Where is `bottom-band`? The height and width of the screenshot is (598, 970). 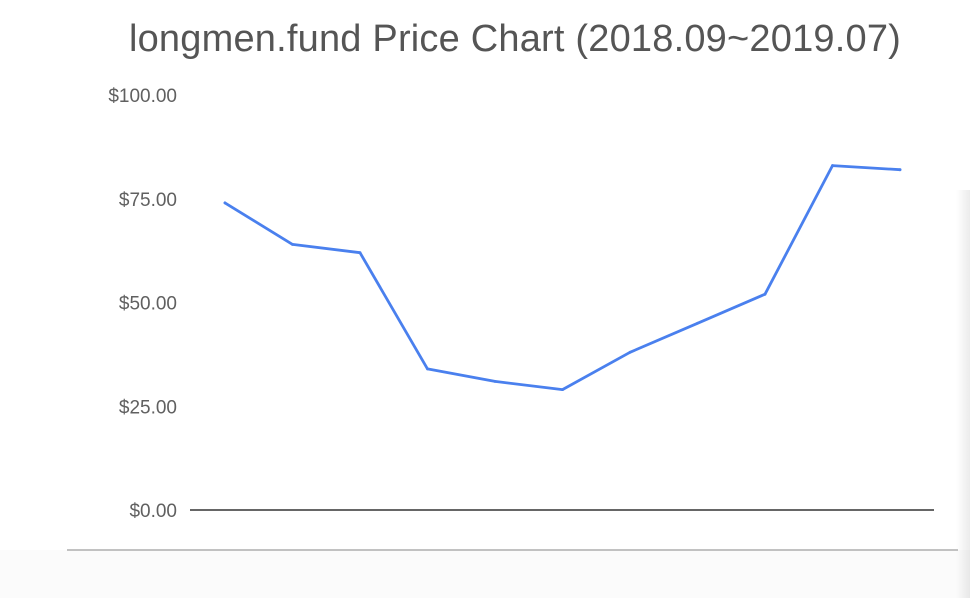
bottom-band is located at coordinates (485, 574).